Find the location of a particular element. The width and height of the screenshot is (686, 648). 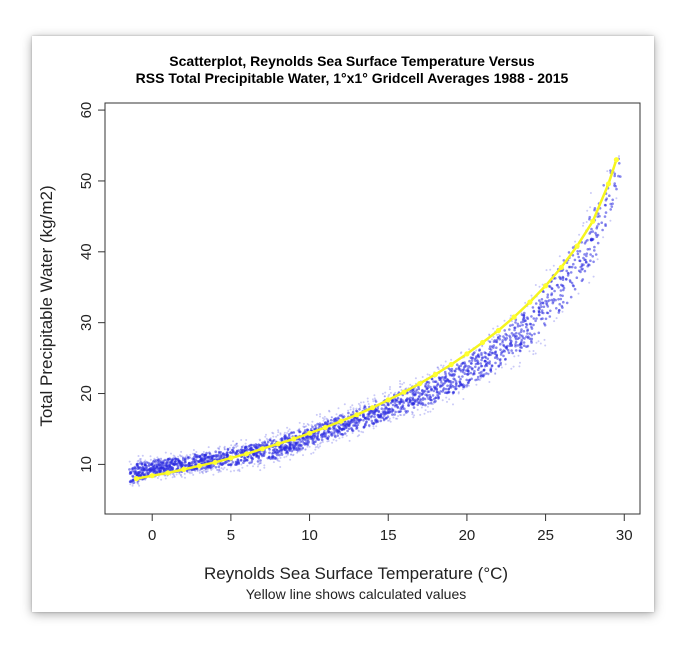

x-axis: 0 5 10 15 20 25 30 is located at coordinates (390, 529).